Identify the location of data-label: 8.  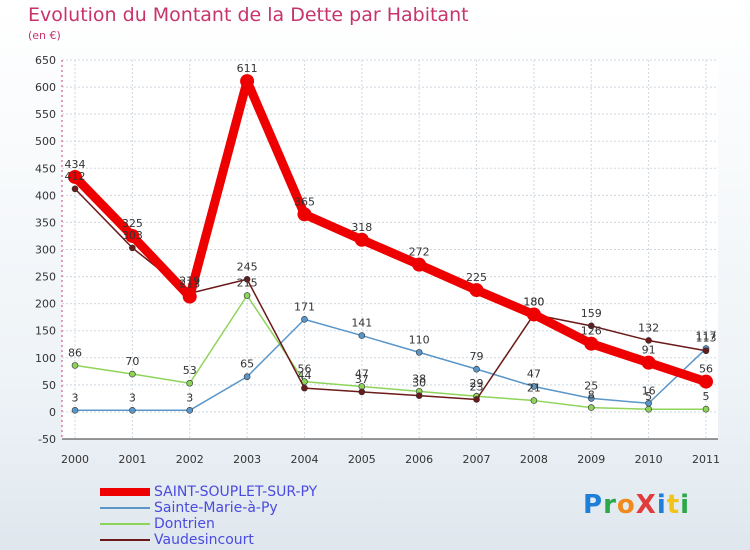
(591, 395).